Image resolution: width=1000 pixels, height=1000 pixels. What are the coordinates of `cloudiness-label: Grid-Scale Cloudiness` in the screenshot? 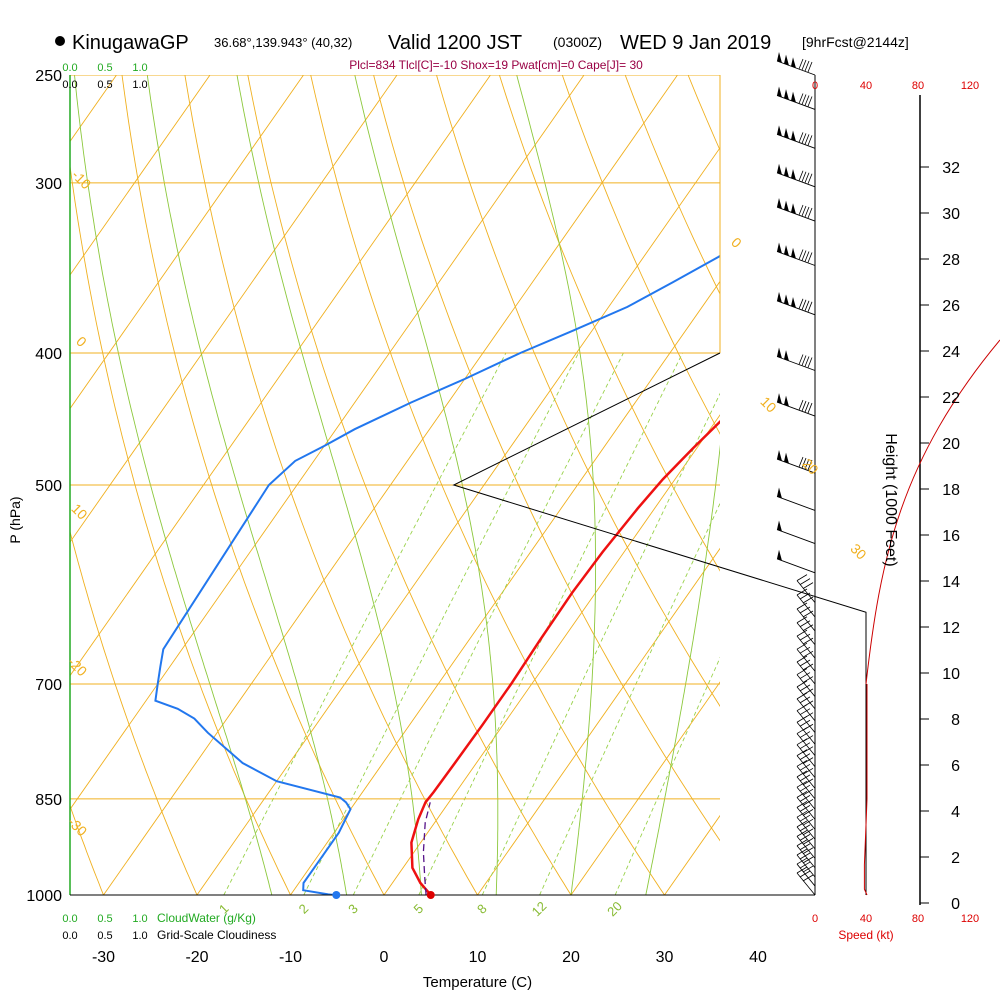 It's located at (216, 935).